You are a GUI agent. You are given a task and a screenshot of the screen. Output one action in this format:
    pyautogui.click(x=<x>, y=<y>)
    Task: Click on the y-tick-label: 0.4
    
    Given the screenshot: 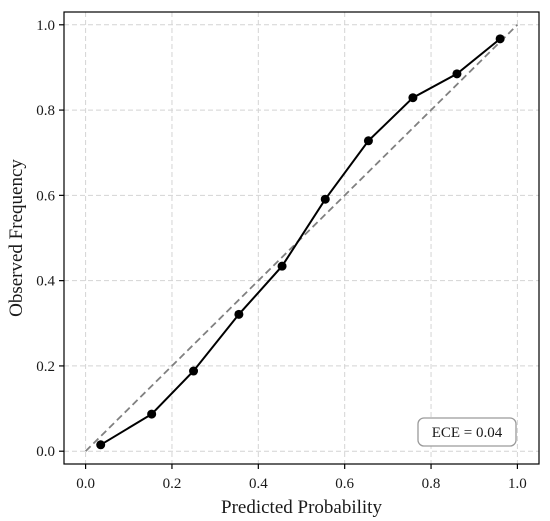 What is the action you would take?
    pyautogui.click(x=45, y=282)
    